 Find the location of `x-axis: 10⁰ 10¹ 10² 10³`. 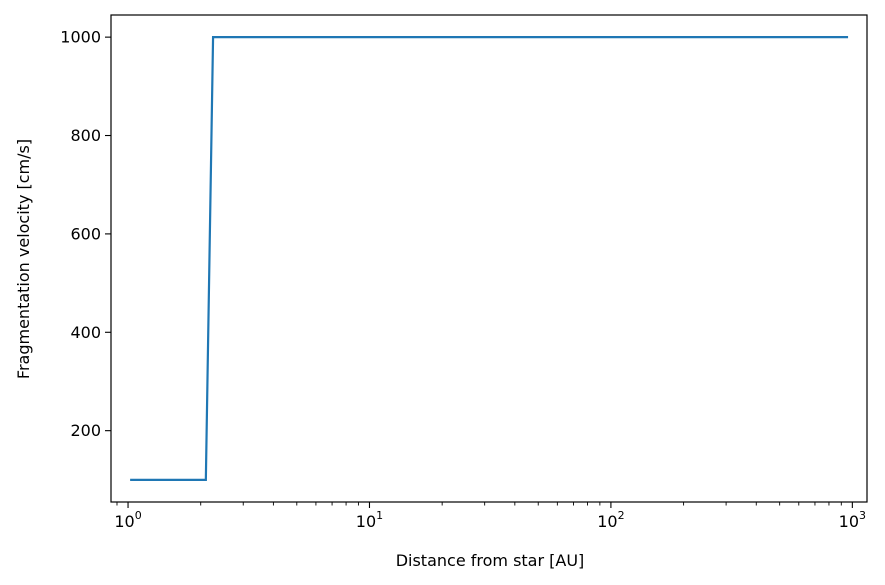

x-axis: 10⁰ 10¹ 10² 10³ is located at coordinates (490, 516).